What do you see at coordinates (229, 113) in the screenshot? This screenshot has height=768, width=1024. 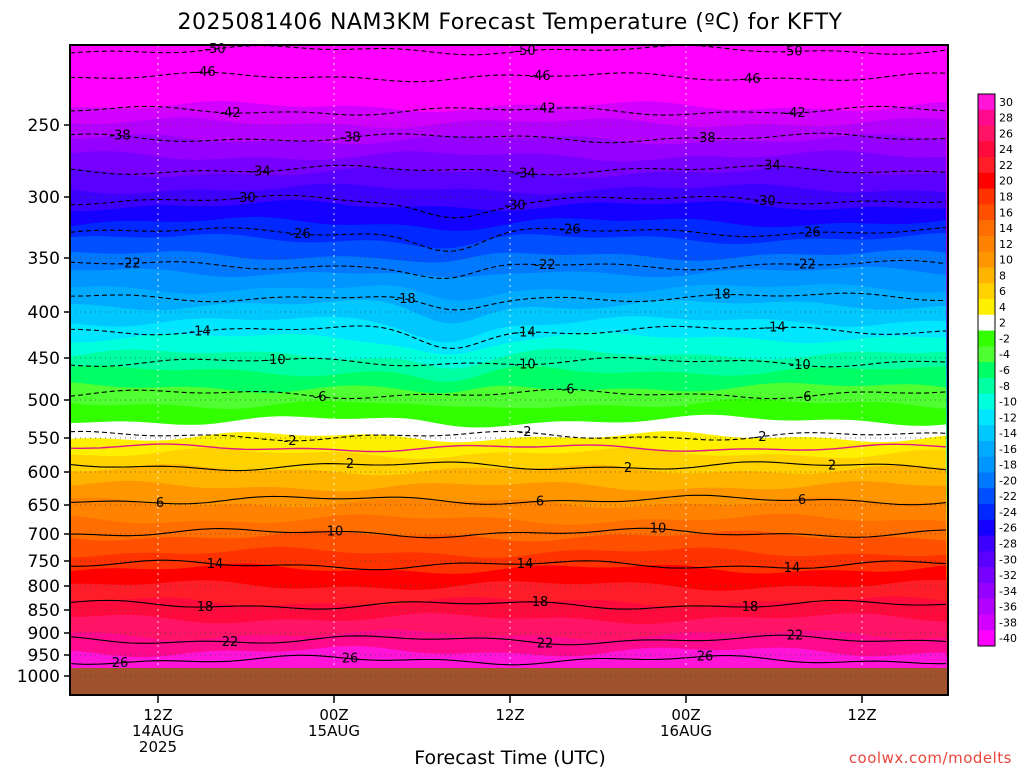 I see `contour-label: -42` at bounding box center [229, 113].